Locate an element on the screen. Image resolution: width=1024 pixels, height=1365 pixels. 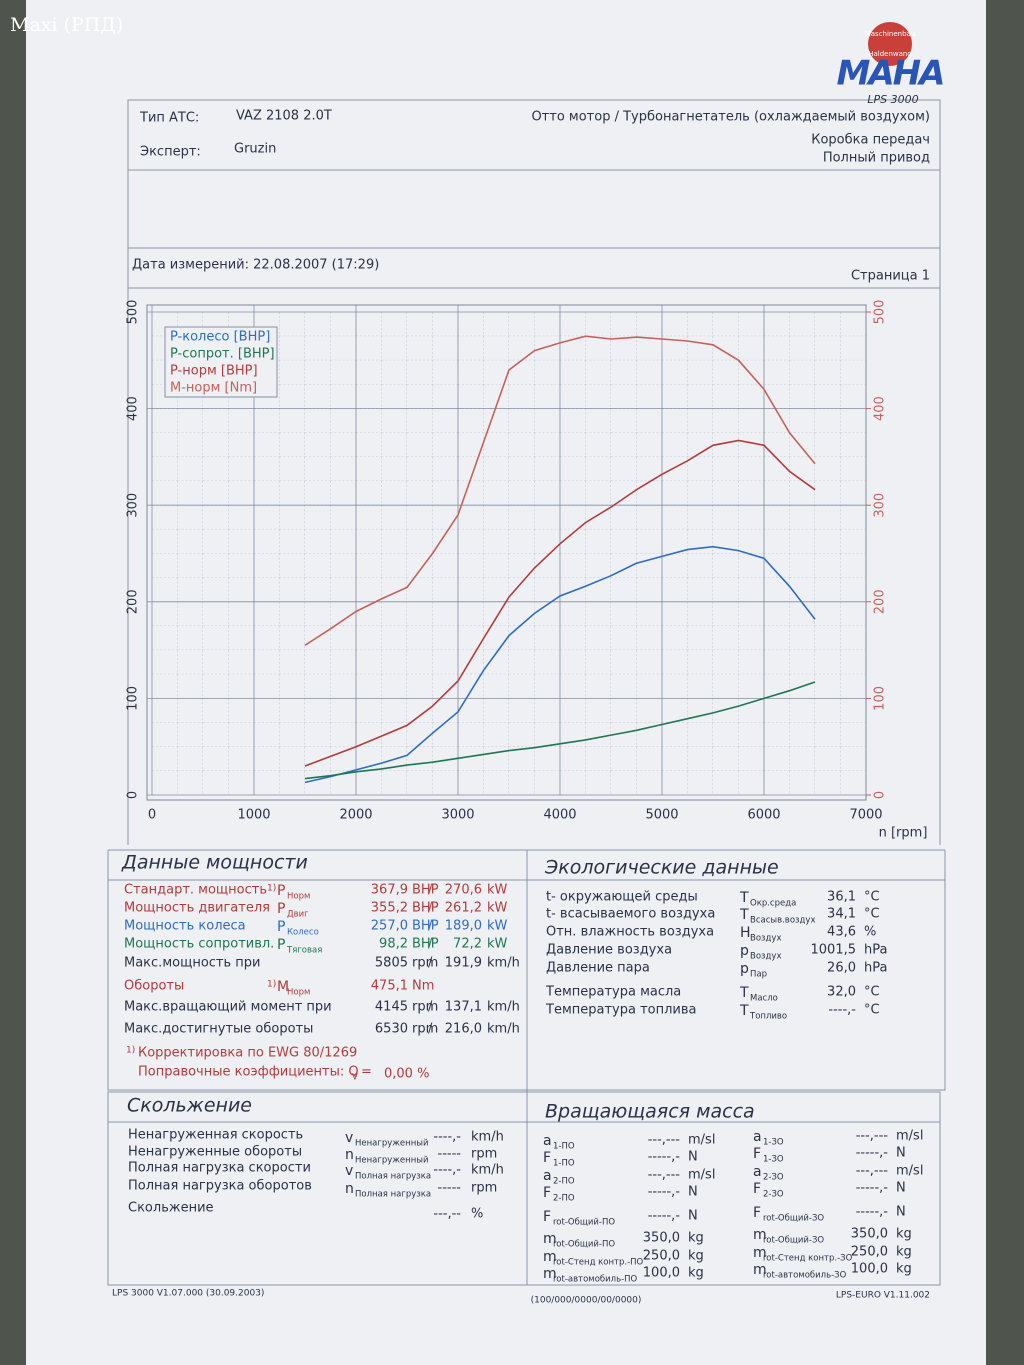
y2-tick-label: 500 is located at coordinates (880, 312).